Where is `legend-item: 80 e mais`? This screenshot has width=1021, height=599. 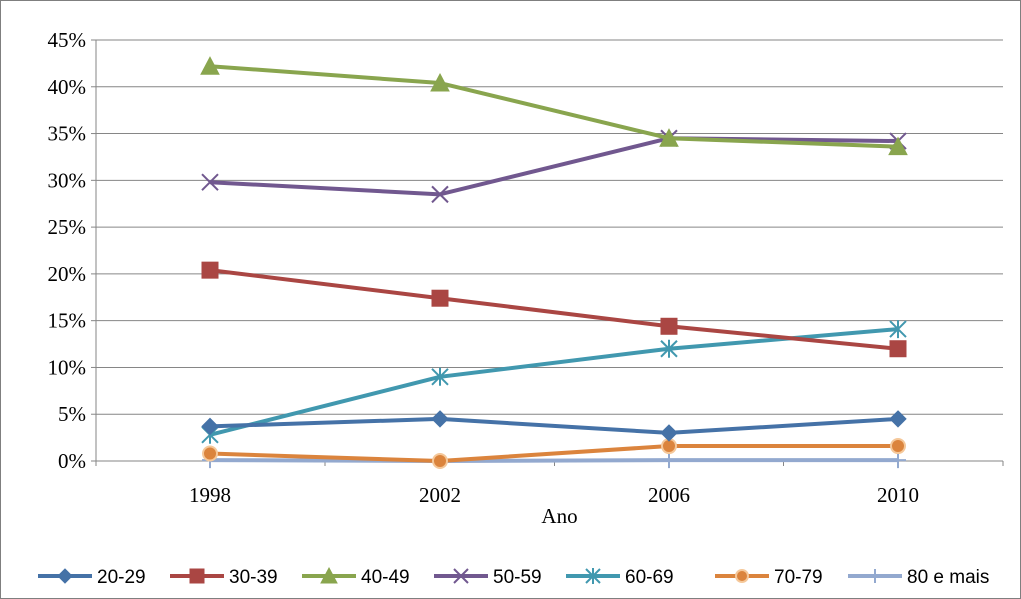 legend-item: 80 e mais is located at coordinates (918, 577).